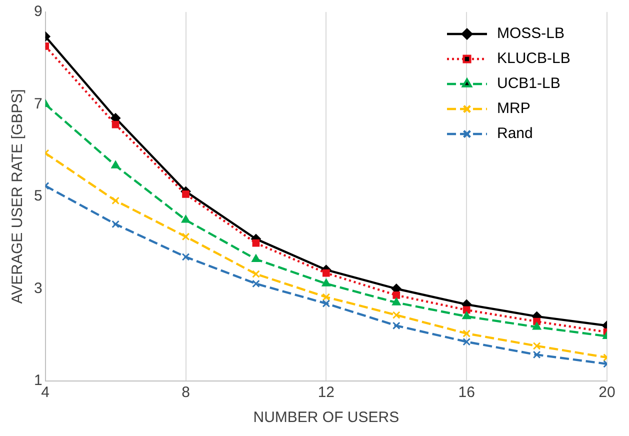 The image size is (629, 436). I want to click on x-tick-label: 16, so click(466, 393).